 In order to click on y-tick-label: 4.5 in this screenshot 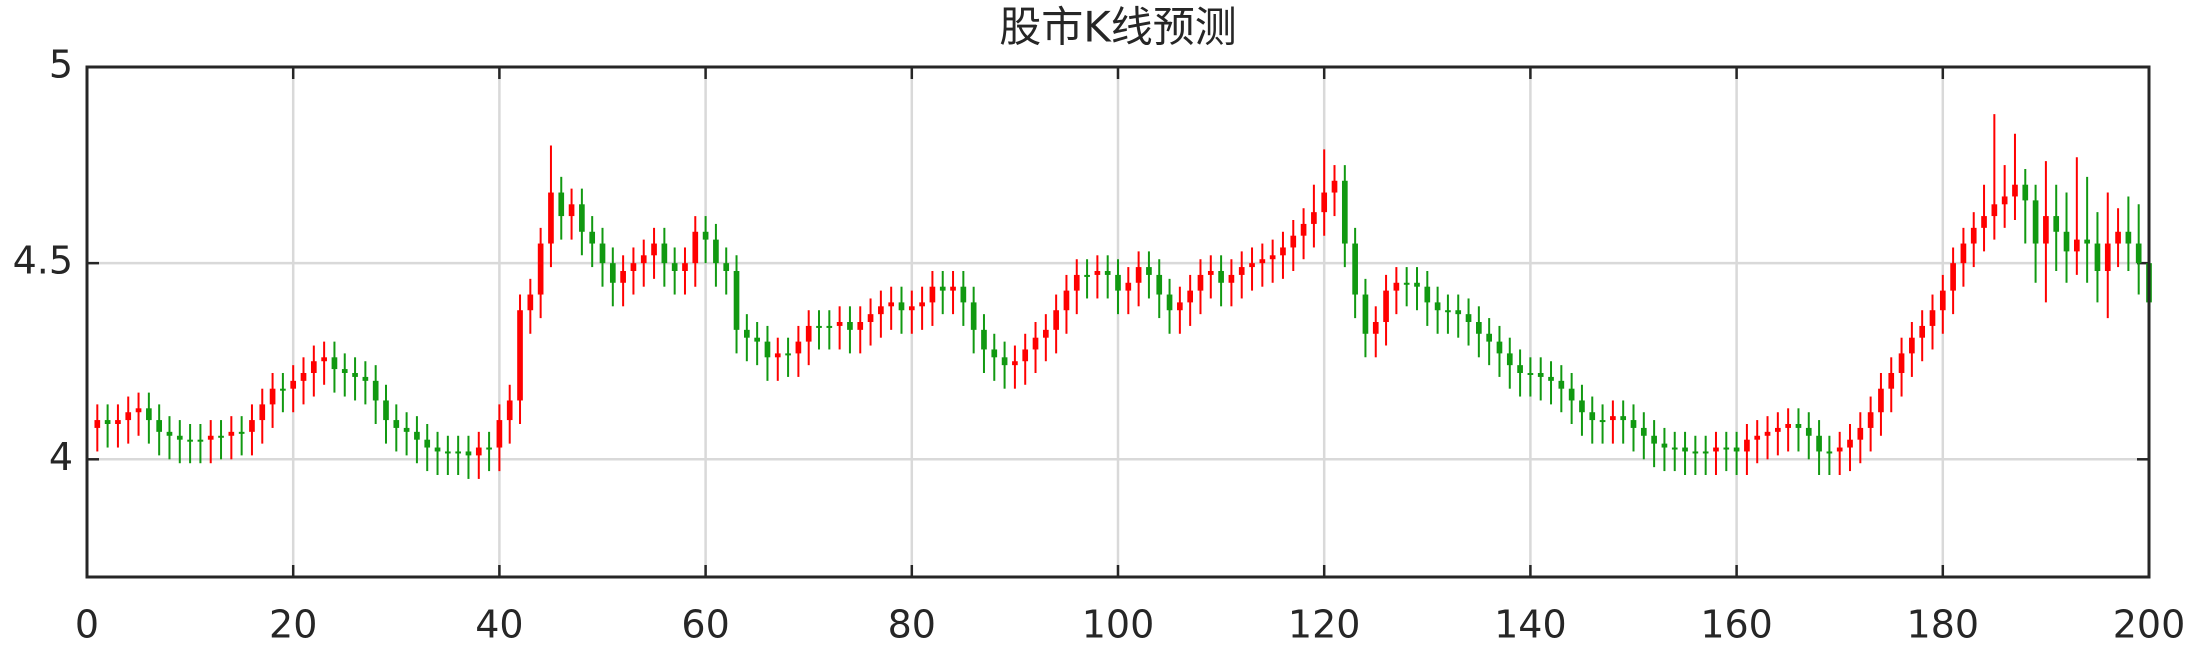, I will do `click(43, 261)`.